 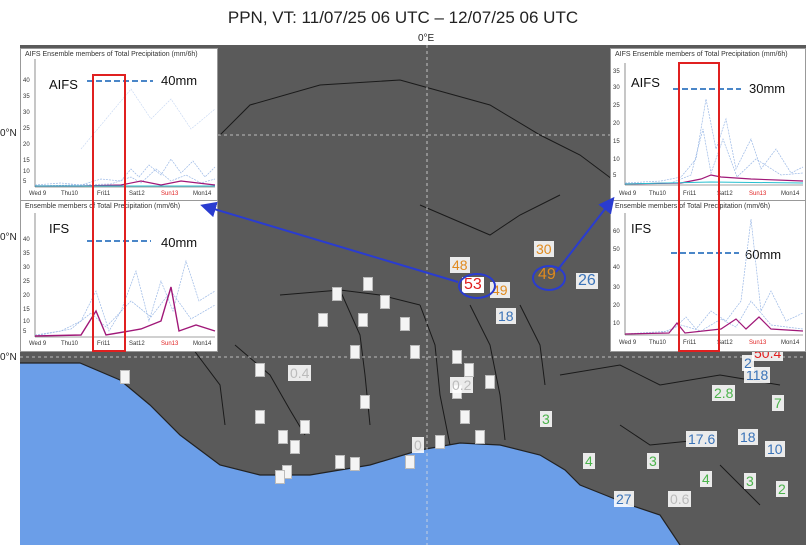 What do you see at coordinates (426, 38) in the screenshot?
I see `longitude-label: 0°E` at bounding box center [426, 38].